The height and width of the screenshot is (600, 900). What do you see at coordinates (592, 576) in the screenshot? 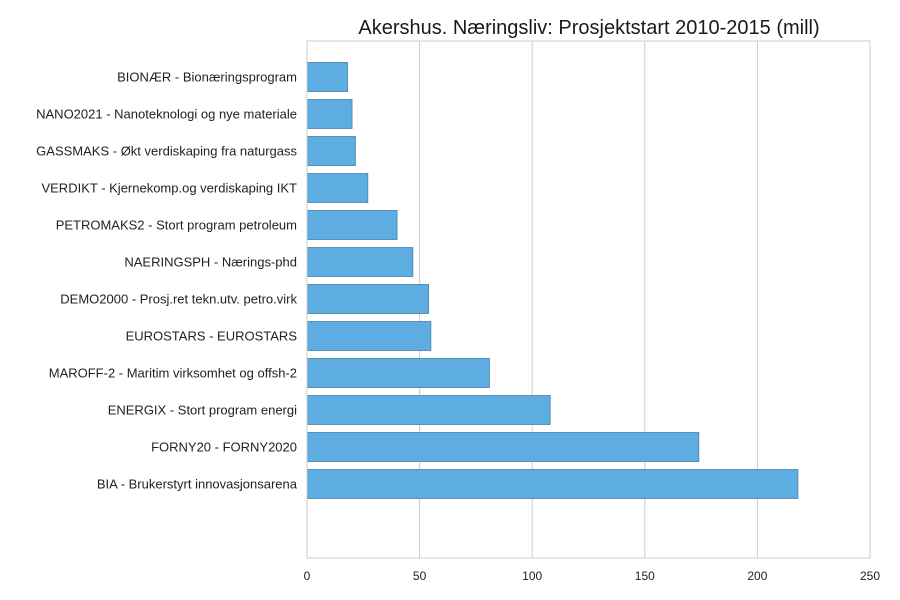
I see `x-tick-labels: 0 50 100 150 200 250` at bounding box center [592, 576].